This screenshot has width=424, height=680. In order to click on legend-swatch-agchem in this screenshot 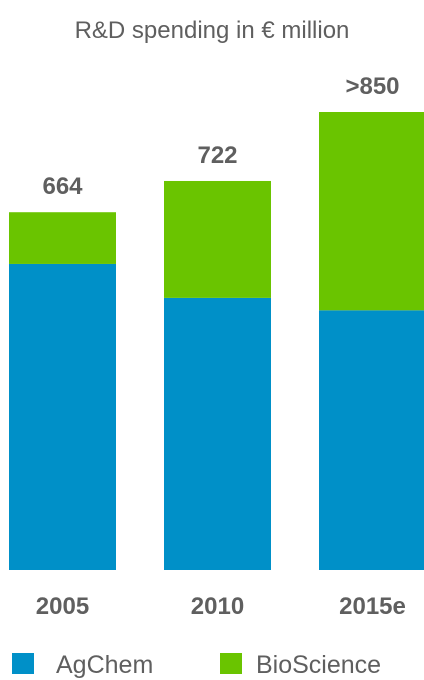, I will do `click(23, 663)`.